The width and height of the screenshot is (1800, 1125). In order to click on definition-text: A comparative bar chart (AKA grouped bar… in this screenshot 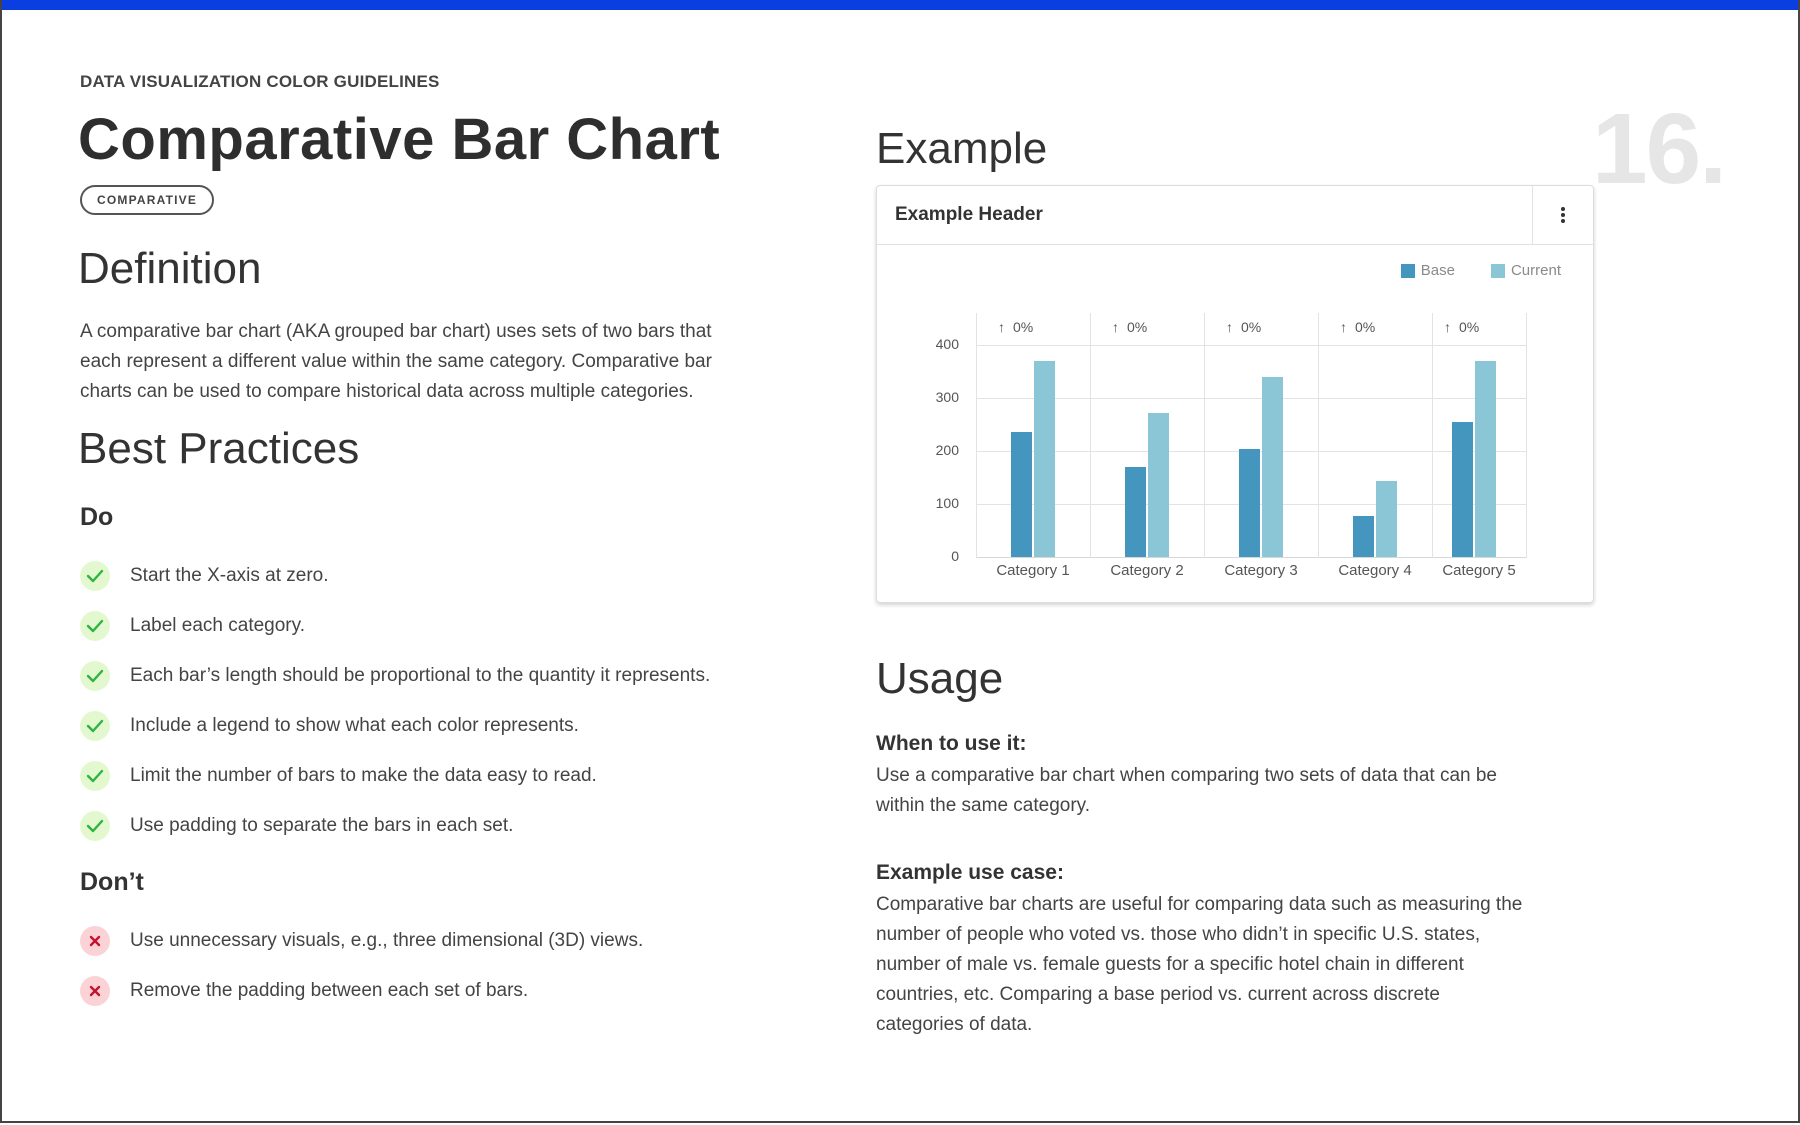, I will do `click(396, 362)`.